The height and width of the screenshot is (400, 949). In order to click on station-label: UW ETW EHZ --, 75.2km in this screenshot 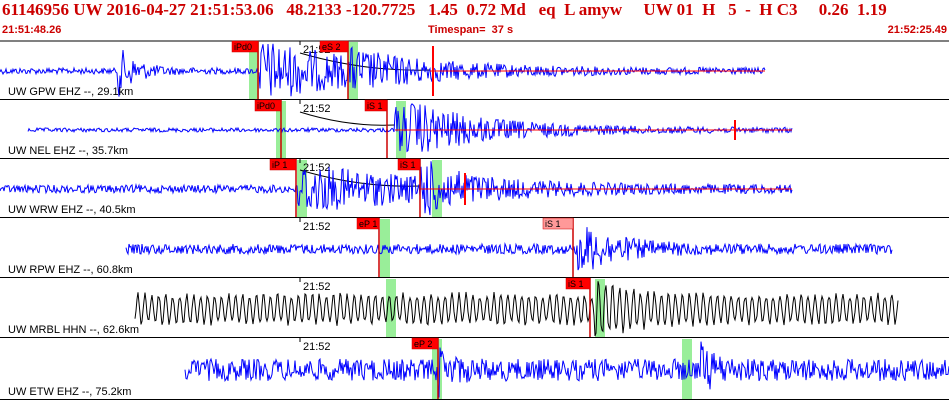, I will do `click(69, 392)`.